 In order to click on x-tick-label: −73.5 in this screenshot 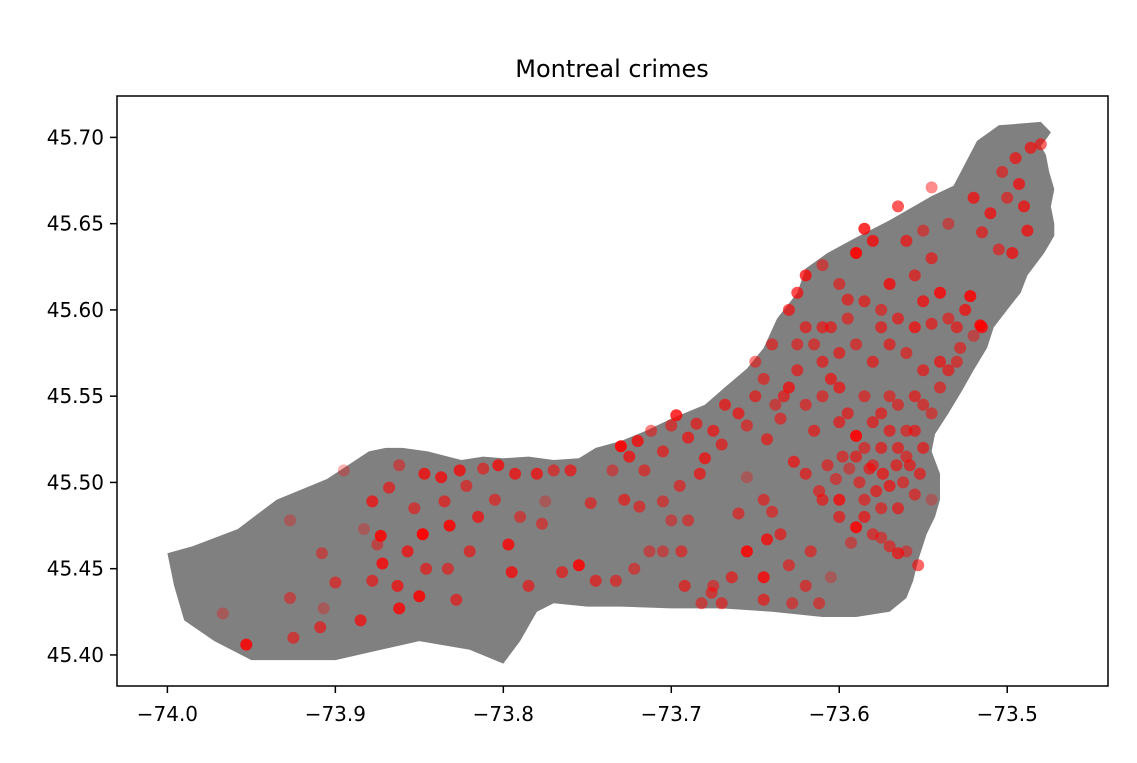, I will do `click(1007, 714)`.